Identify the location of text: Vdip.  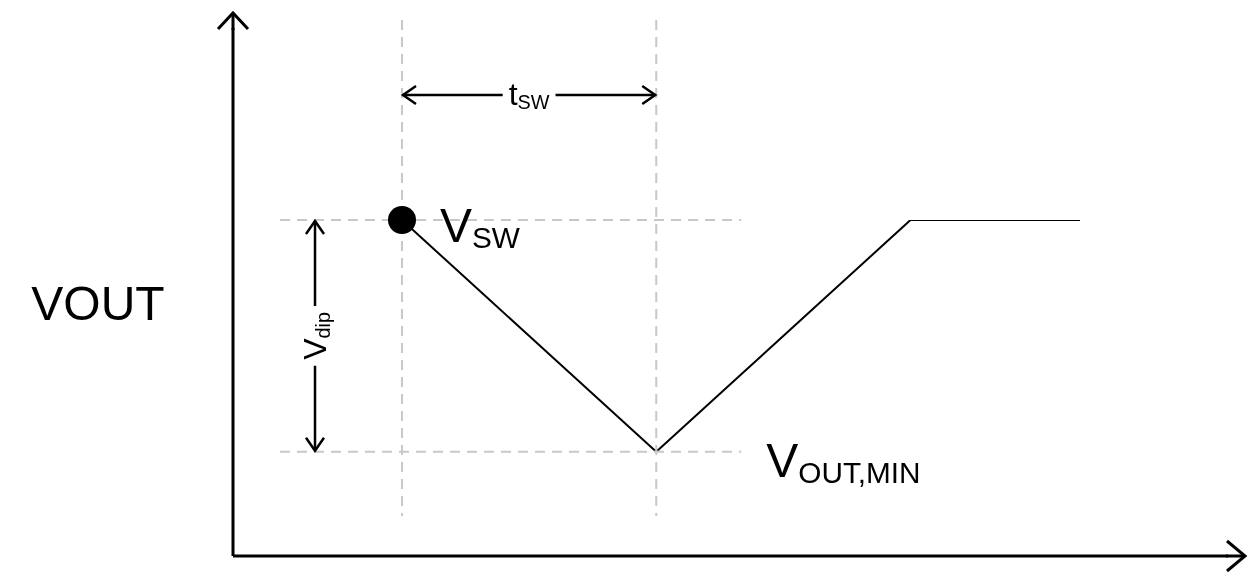
(315, 336).